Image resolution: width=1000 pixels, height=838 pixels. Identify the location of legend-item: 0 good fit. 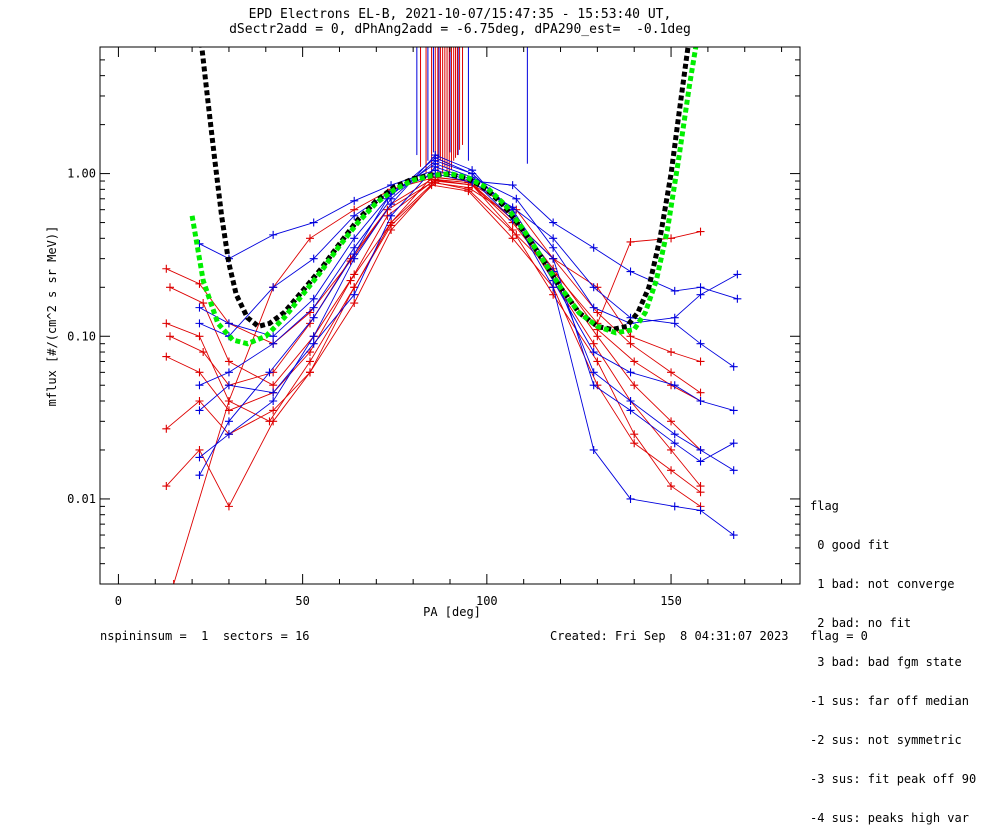
(850, 545).